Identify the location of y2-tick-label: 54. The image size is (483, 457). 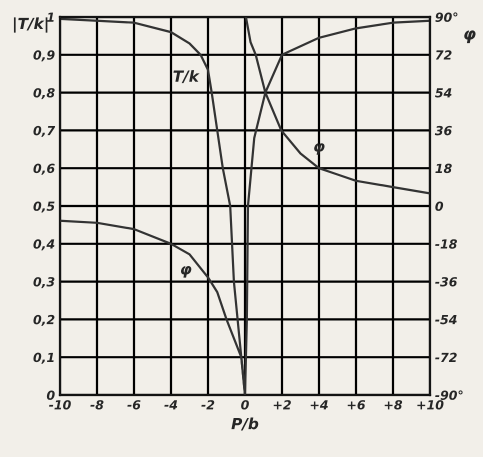
(443, 93).